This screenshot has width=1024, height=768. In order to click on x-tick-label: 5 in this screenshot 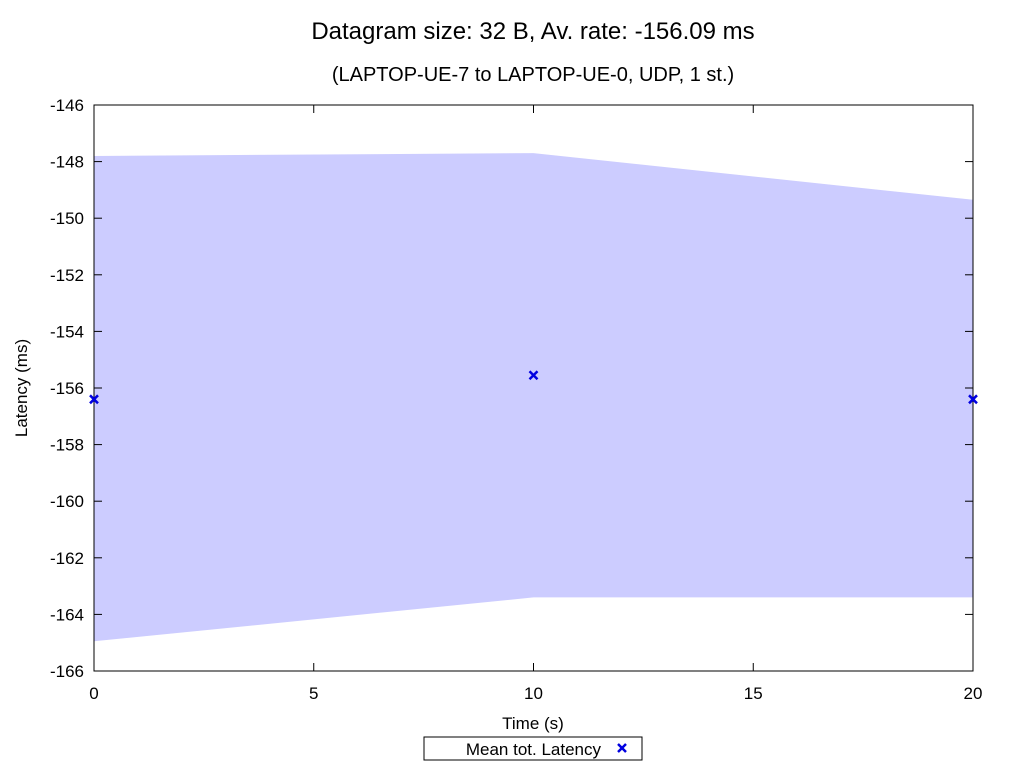, I will do `click(313, 693)`.